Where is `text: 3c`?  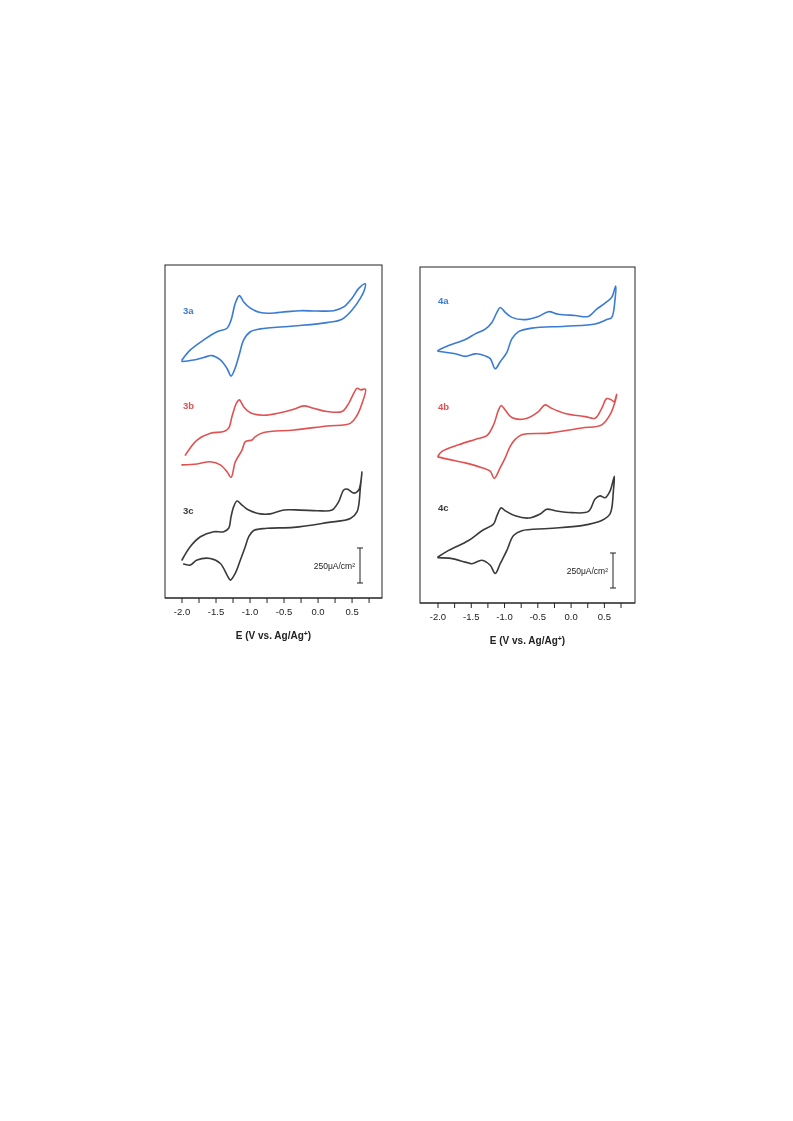
text: 3c is located at coordinates (188, 511).